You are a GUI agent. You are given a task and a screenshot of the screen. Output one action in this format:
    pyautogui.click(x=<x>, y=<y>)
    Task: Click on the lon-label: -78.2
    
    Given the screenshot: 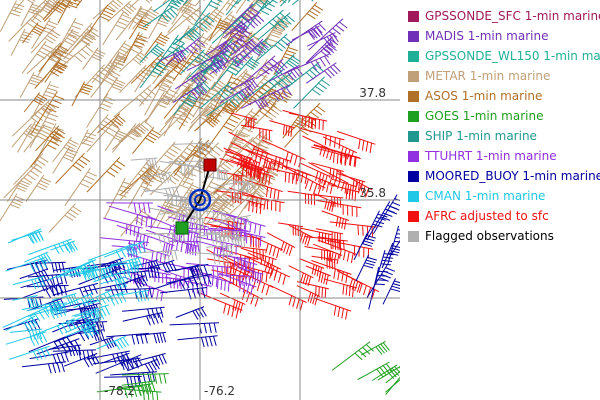 What is the action you would take?
    pyautogui.click(x=119, y=391)
    